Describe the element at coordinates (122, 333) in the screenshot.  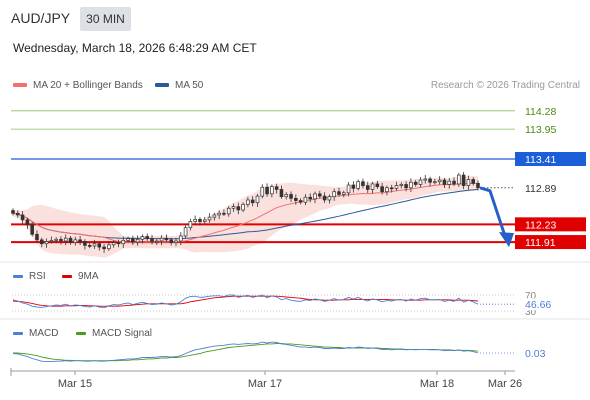
I see `legend-macd-signal-label: MACD Signal` at that location.